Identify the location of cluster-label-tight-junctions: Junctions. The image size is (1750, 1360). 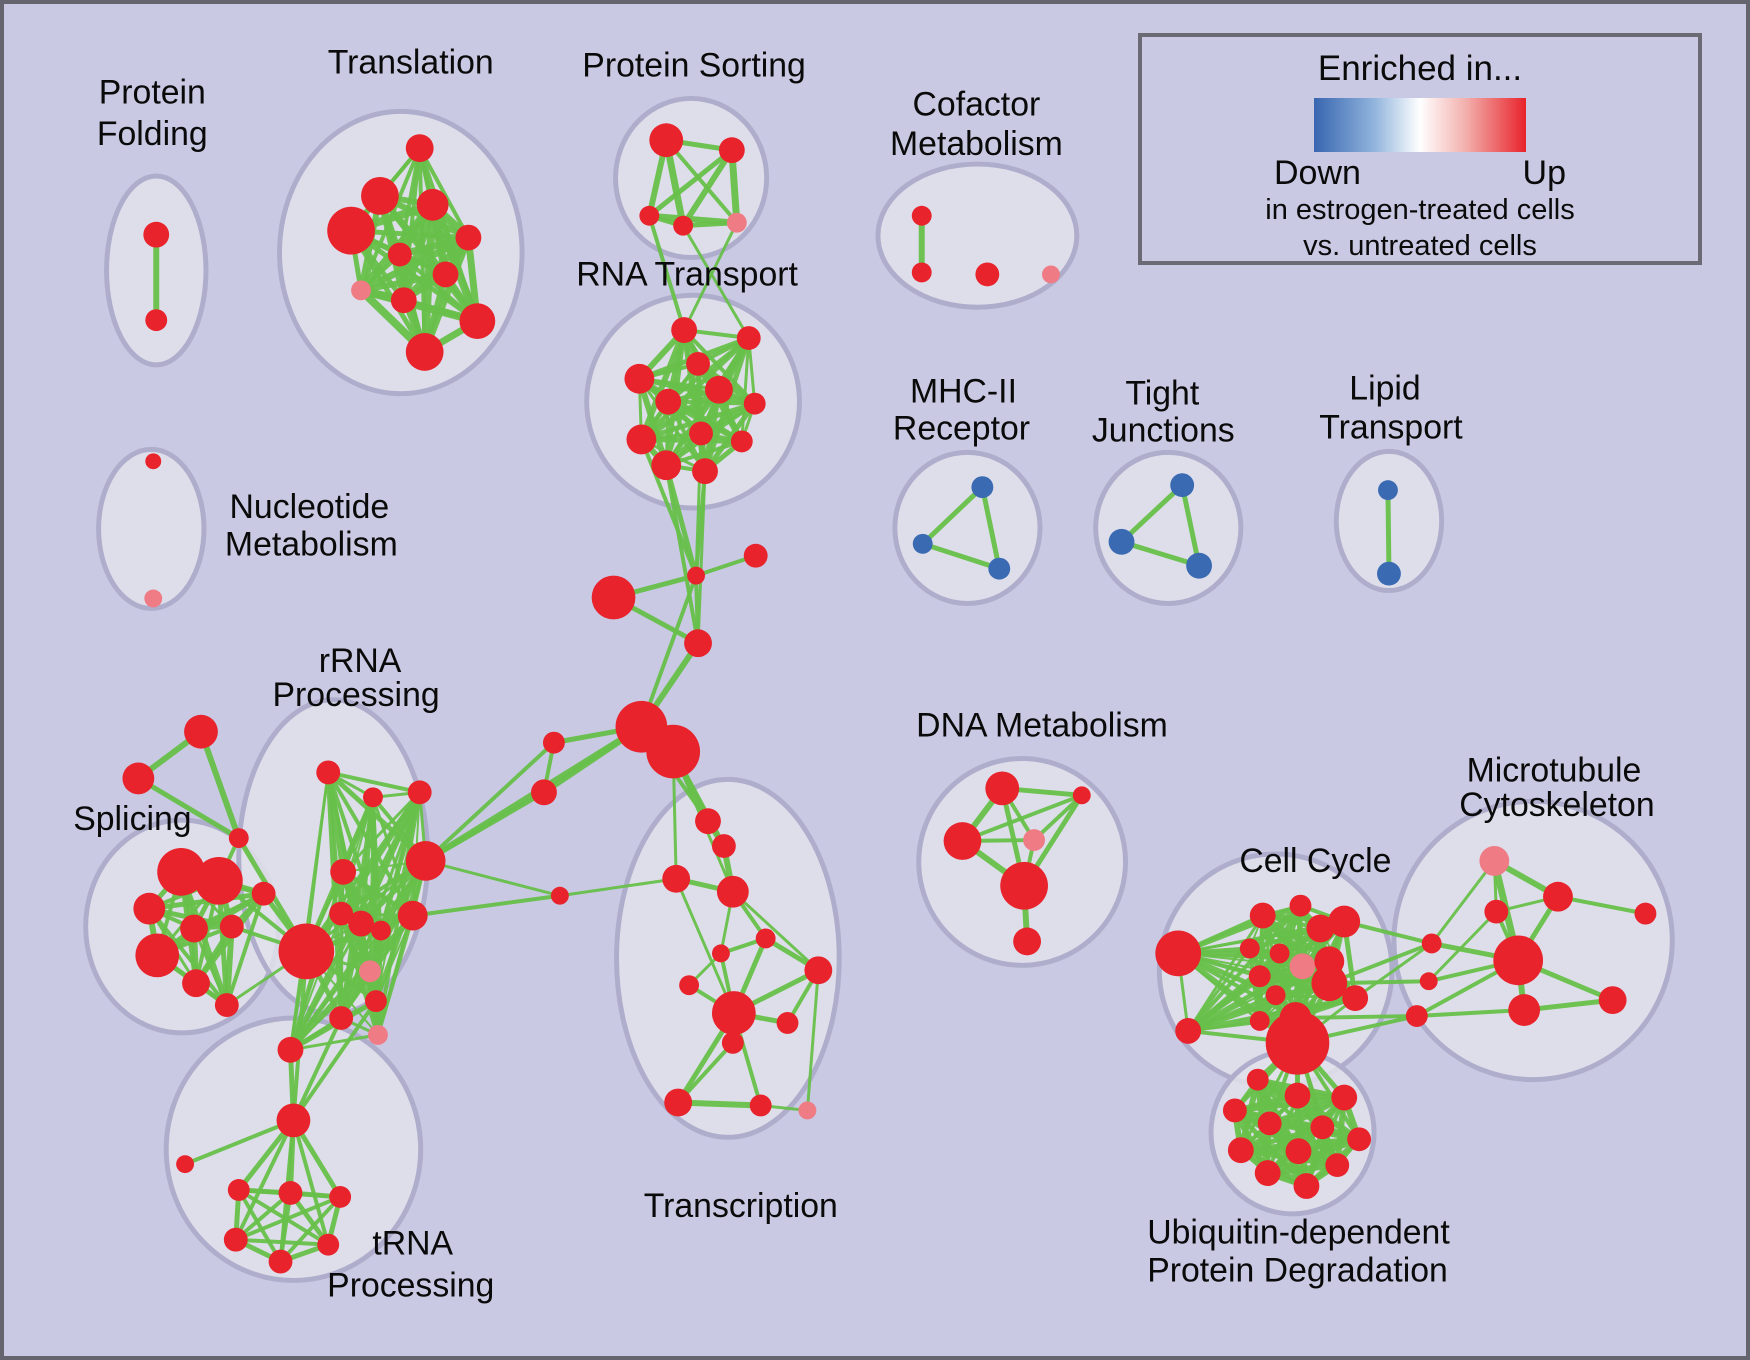
(1163, 430).